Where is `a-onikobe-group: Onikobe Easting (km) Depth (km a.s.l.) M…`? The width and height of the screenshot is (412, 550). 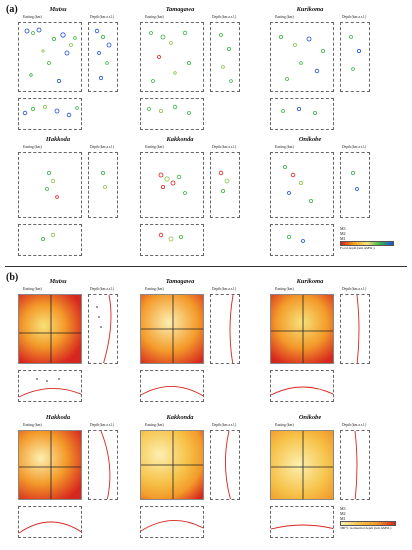
a-onikobe-group: Onikobe Easting (km) Depth (km a.s.l.) M… is located at coordinates (335, 200).